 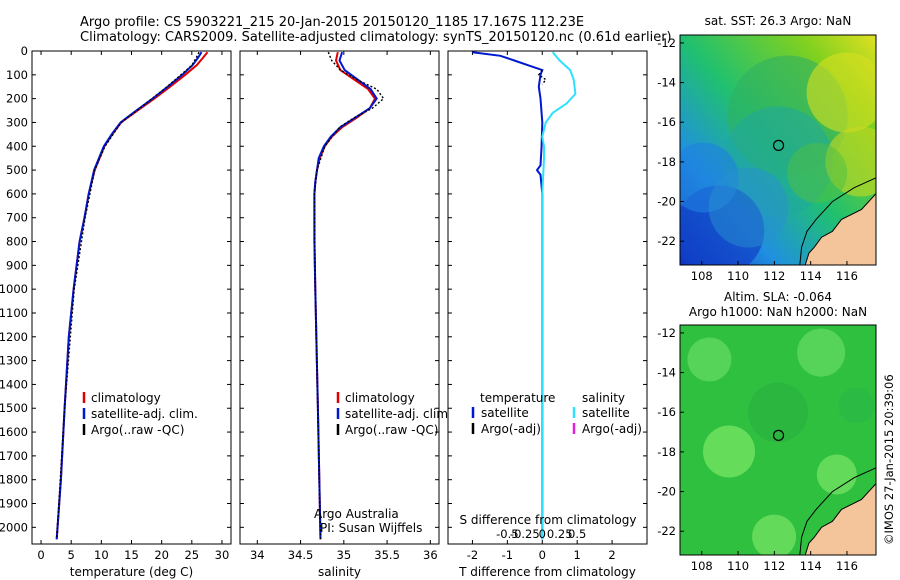 What do you see at coordinates (356, 514) in the screenshot?
I see `credit-line: Argo Australia` at bounding box center [356, 514].